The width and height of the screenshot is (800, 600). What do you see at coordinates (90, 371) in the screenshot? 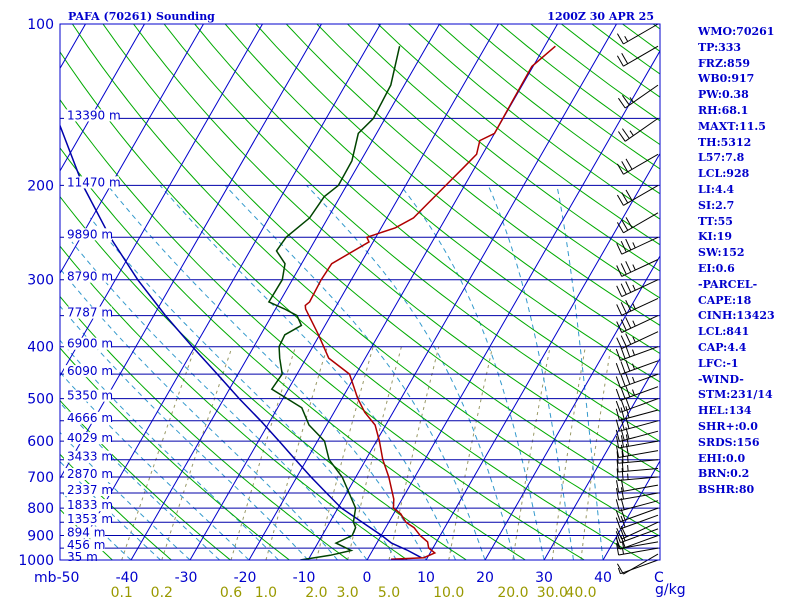
I see `height-label: 6090 m` at bounding box center [90, 371].